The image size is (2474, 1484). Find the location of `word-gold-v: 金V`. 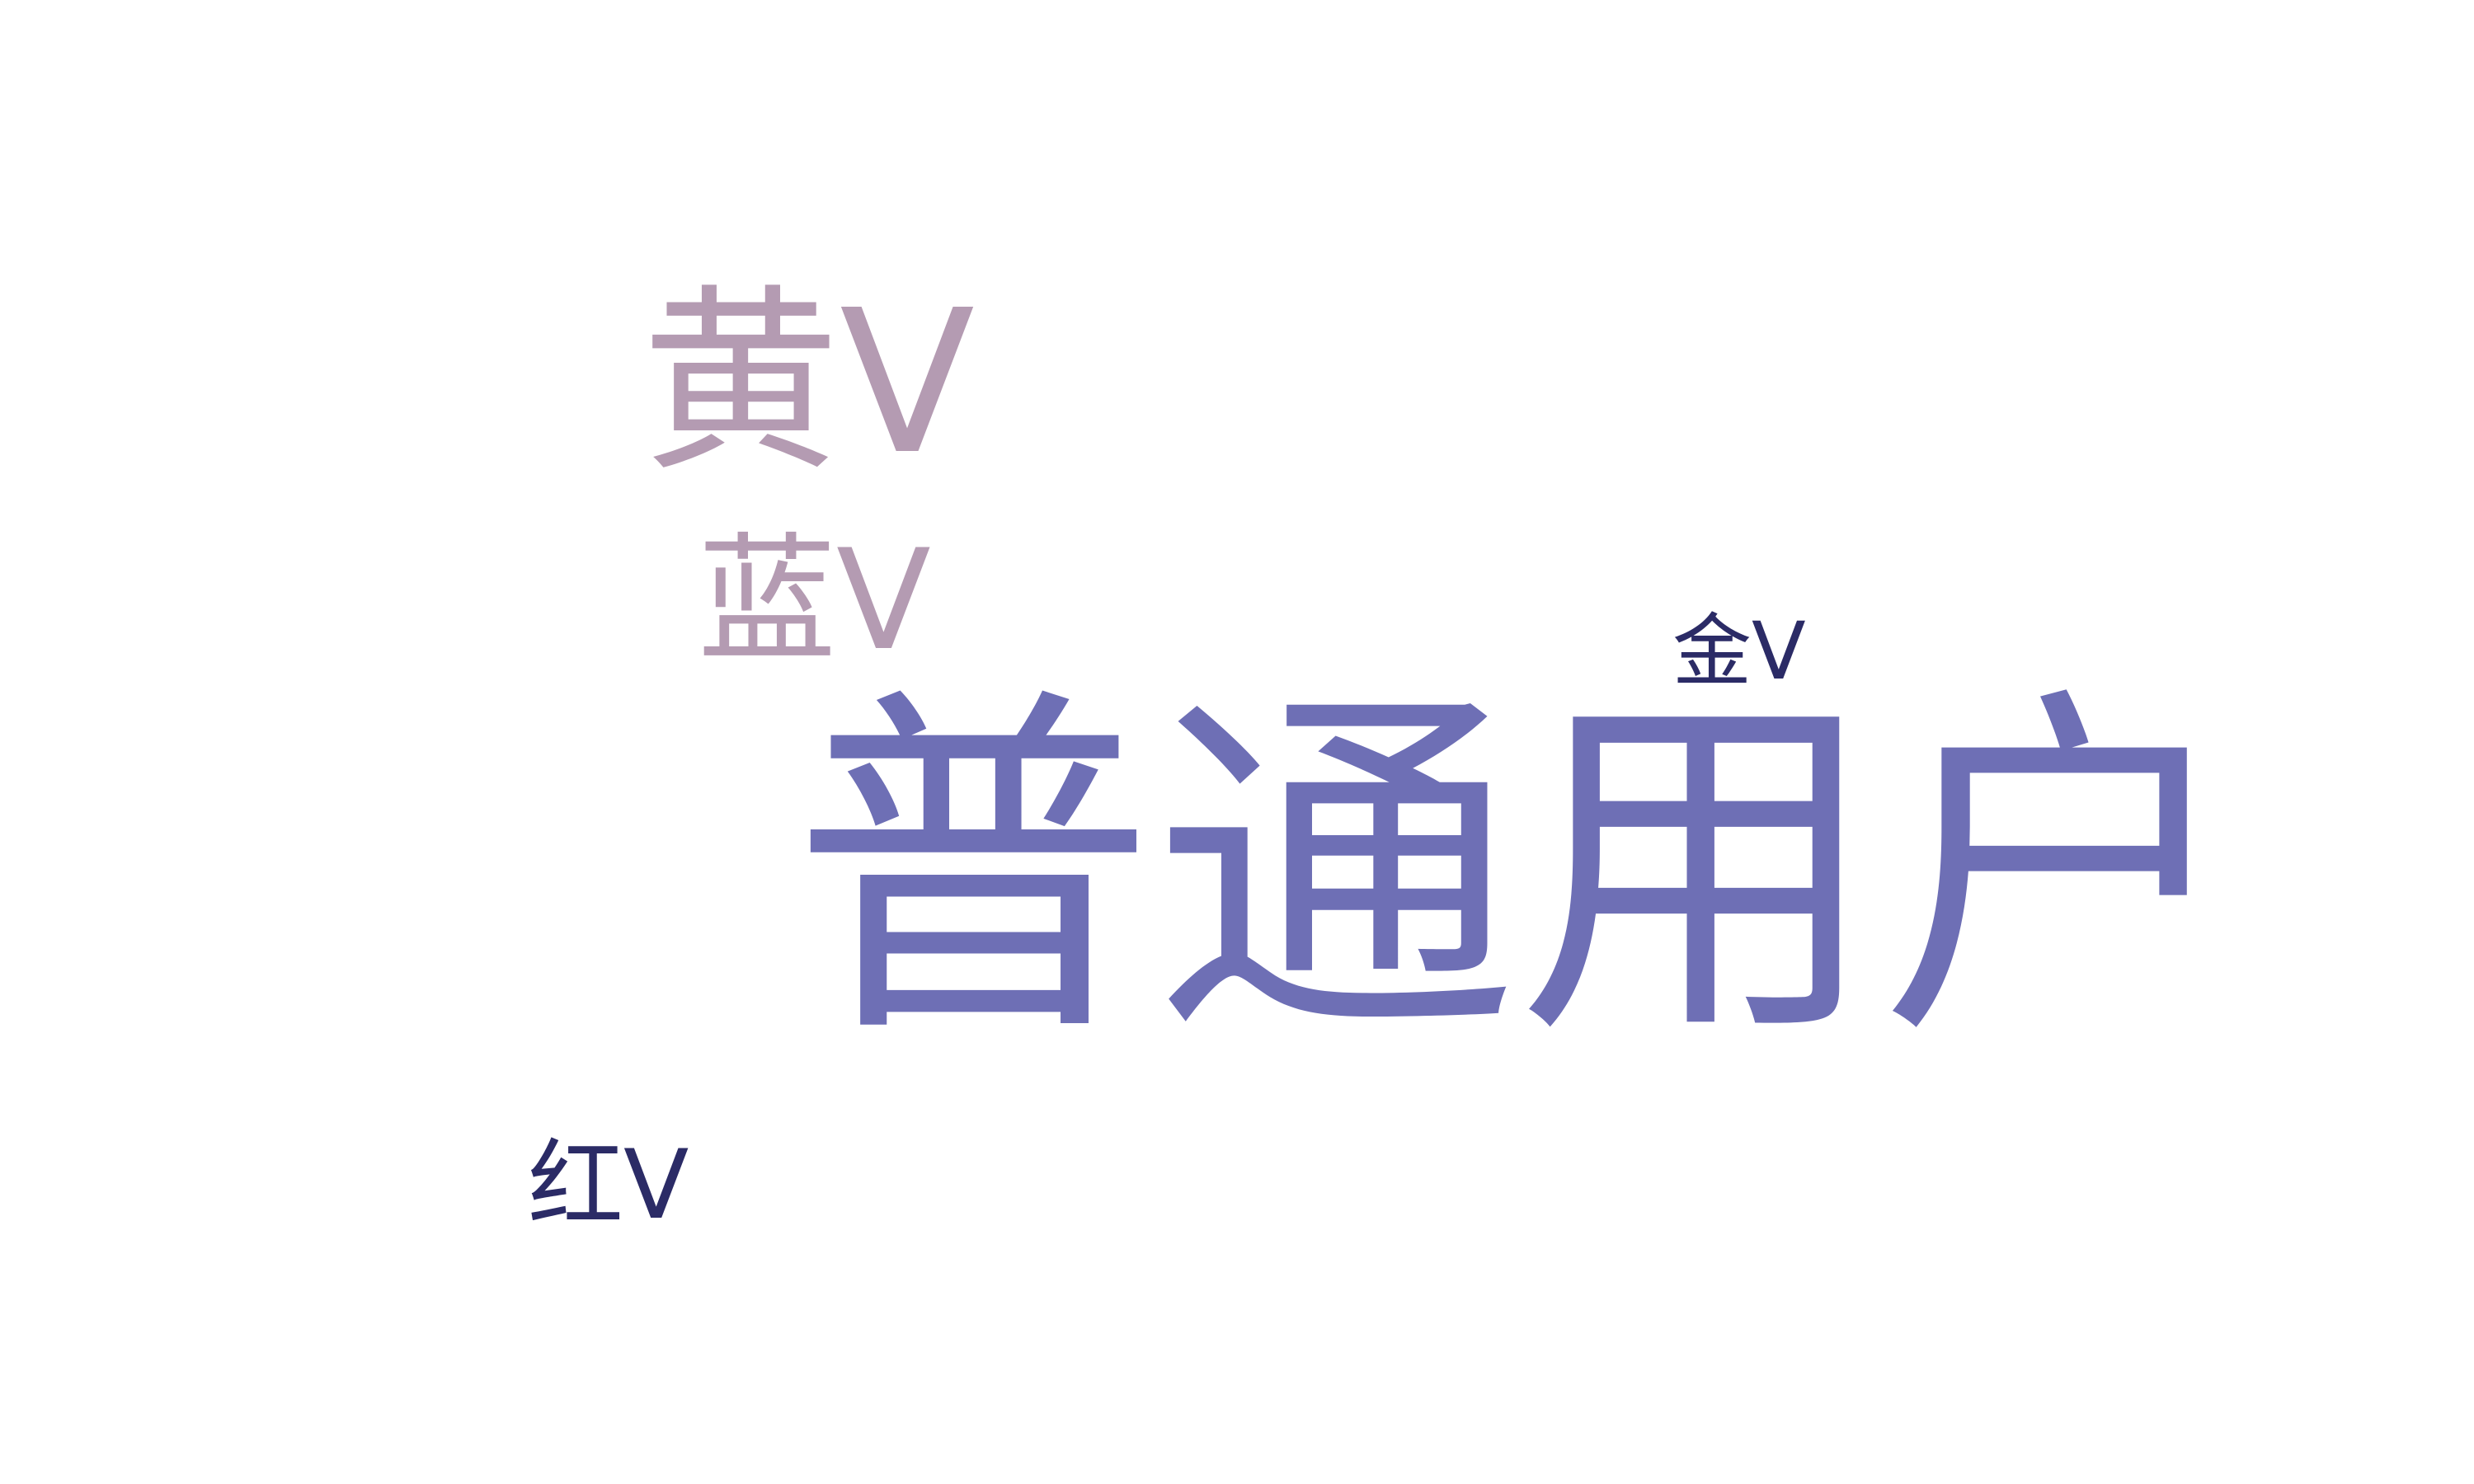

word-gold-v: 金V is located at coordinates (1739, 651).